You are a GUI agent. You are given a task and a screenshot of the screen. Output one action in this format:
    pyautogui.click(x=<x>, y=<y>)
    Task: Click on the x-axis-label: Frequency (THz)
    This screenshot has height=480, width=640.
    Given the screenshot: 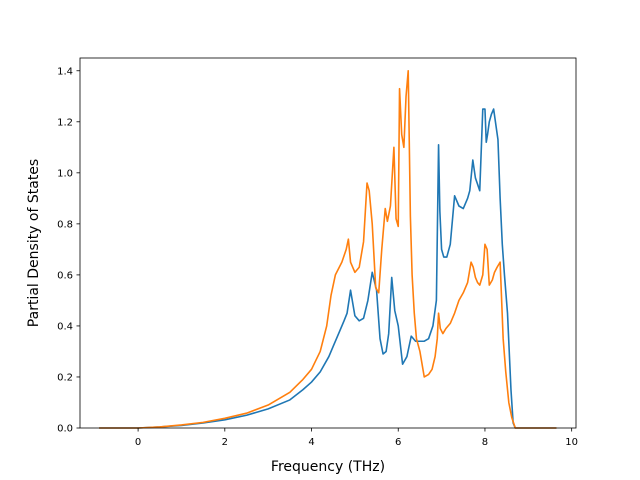 What is the action you would take?
    pyautogui.click(x=328, y=467)
    